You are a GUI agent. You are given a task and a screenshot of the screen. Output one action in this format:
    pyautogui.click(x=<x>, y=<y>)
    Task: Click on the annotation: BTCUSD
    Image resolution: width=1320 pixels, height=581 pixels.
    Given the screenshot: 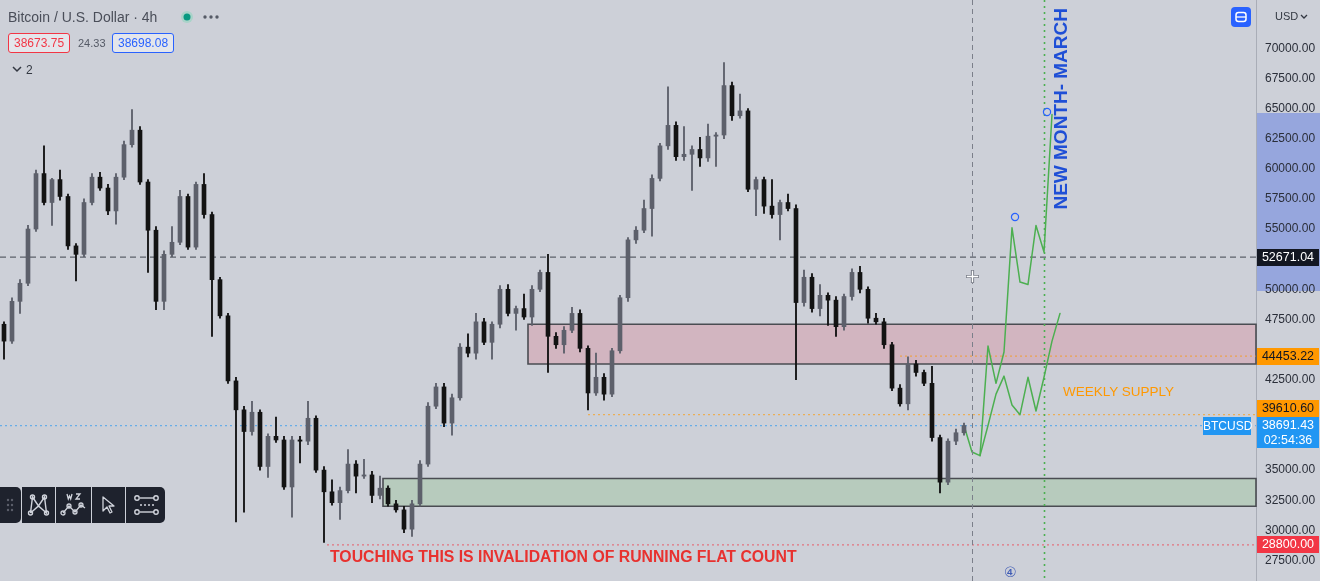 What is the action you would take?
    pyautogui.click(x=1228, y=425)
    